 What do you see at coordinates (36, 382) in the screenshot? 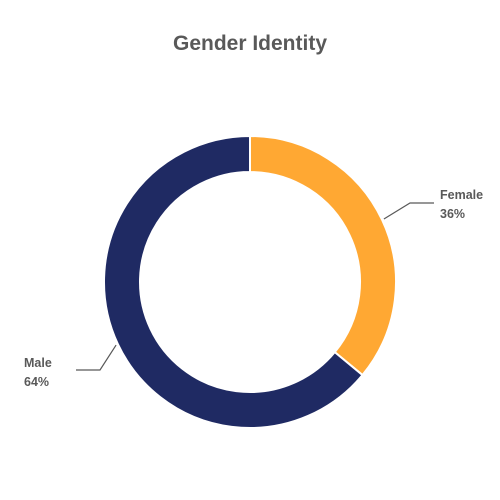
I see `slice-value-male: 64%` at bounding box center [36, 382].